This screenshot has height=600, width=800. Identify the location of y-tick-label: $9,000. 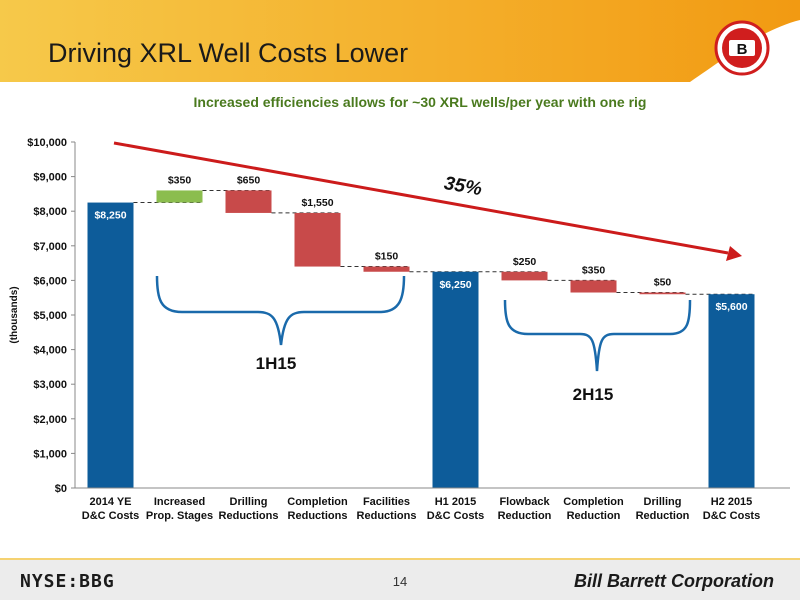
(50, 178).